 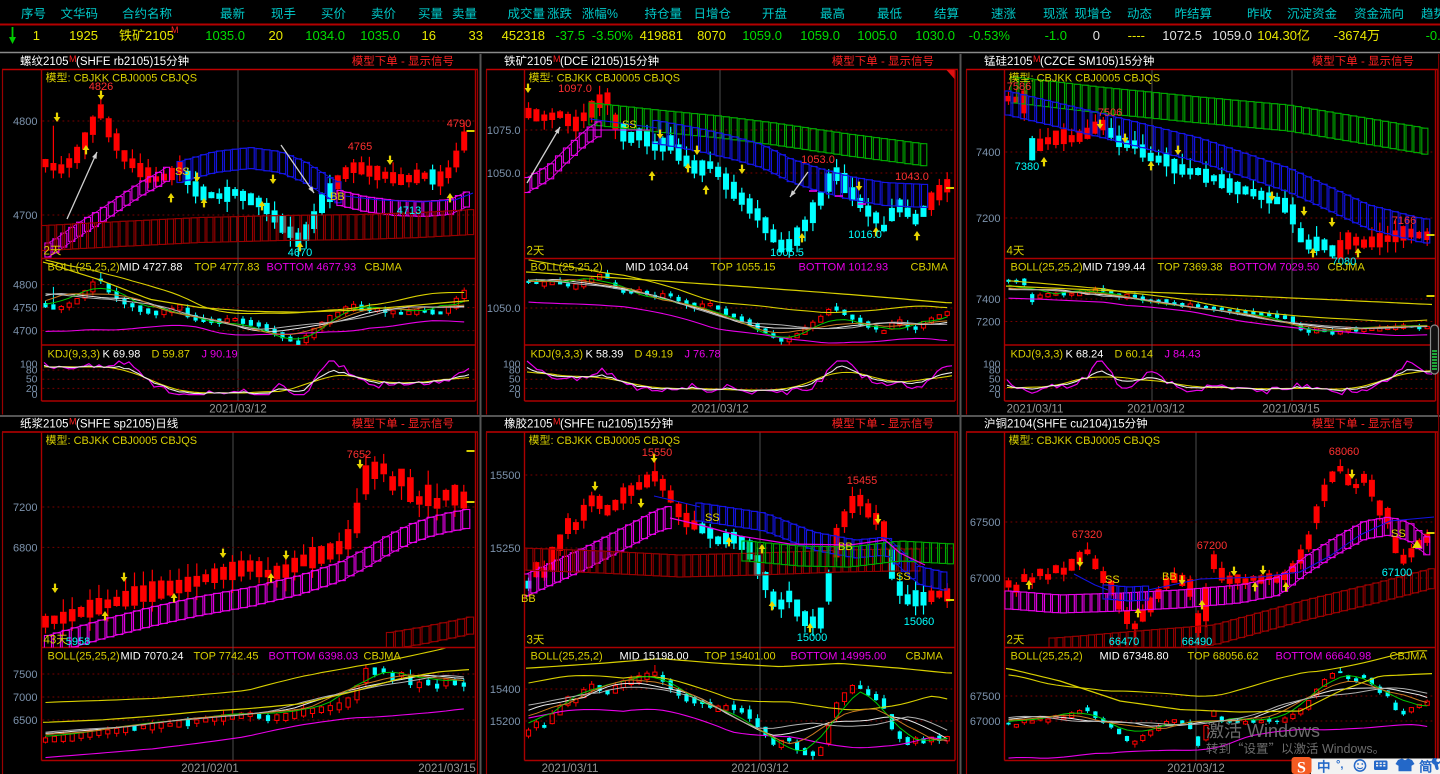 What do you see at coordinates (774, 12) in the screenshot?
I see `svg-text: 开盘` at bounding box center [774, 12].